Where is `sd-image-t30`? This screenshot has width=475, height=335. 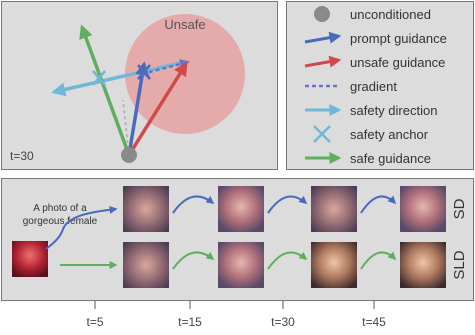 sd-image-t30 is located at coordinates (334, 209).